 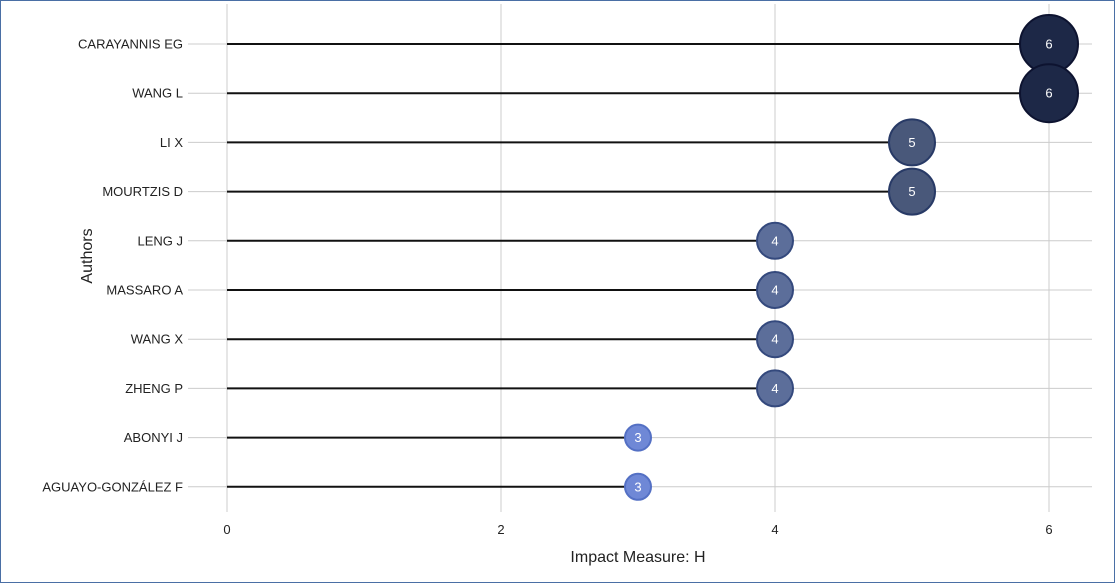 I want to click on y-tick-label: WANG X, so click(x=157, y=339).